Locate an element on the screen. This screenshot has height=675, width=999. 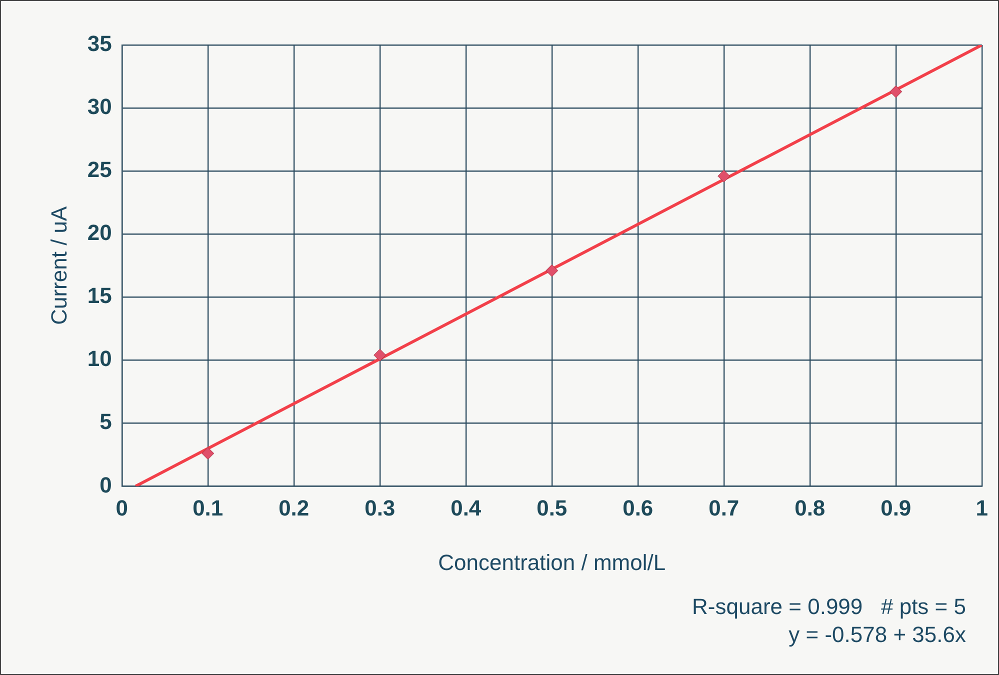
text: y = -0.578 + 35.6x is located at coordinates (877, 635).